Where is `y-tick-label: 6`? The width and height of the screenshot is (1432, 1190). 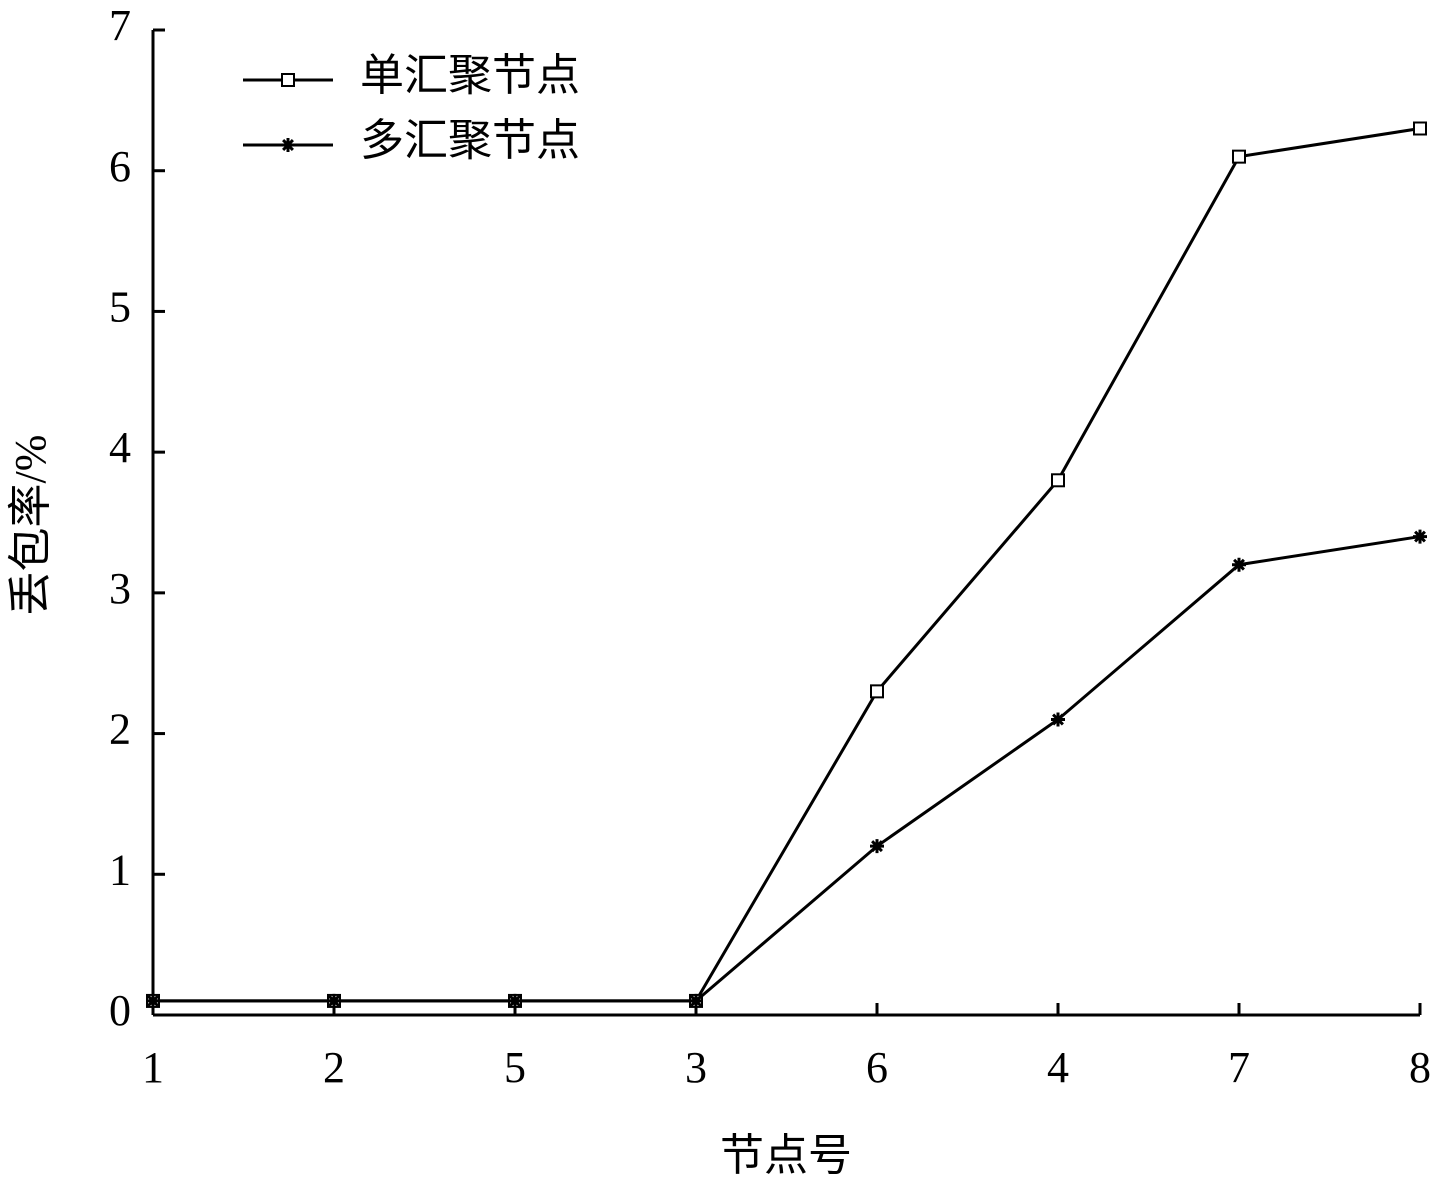 y-tick-label: 6 is located at coordinates (120, 166).